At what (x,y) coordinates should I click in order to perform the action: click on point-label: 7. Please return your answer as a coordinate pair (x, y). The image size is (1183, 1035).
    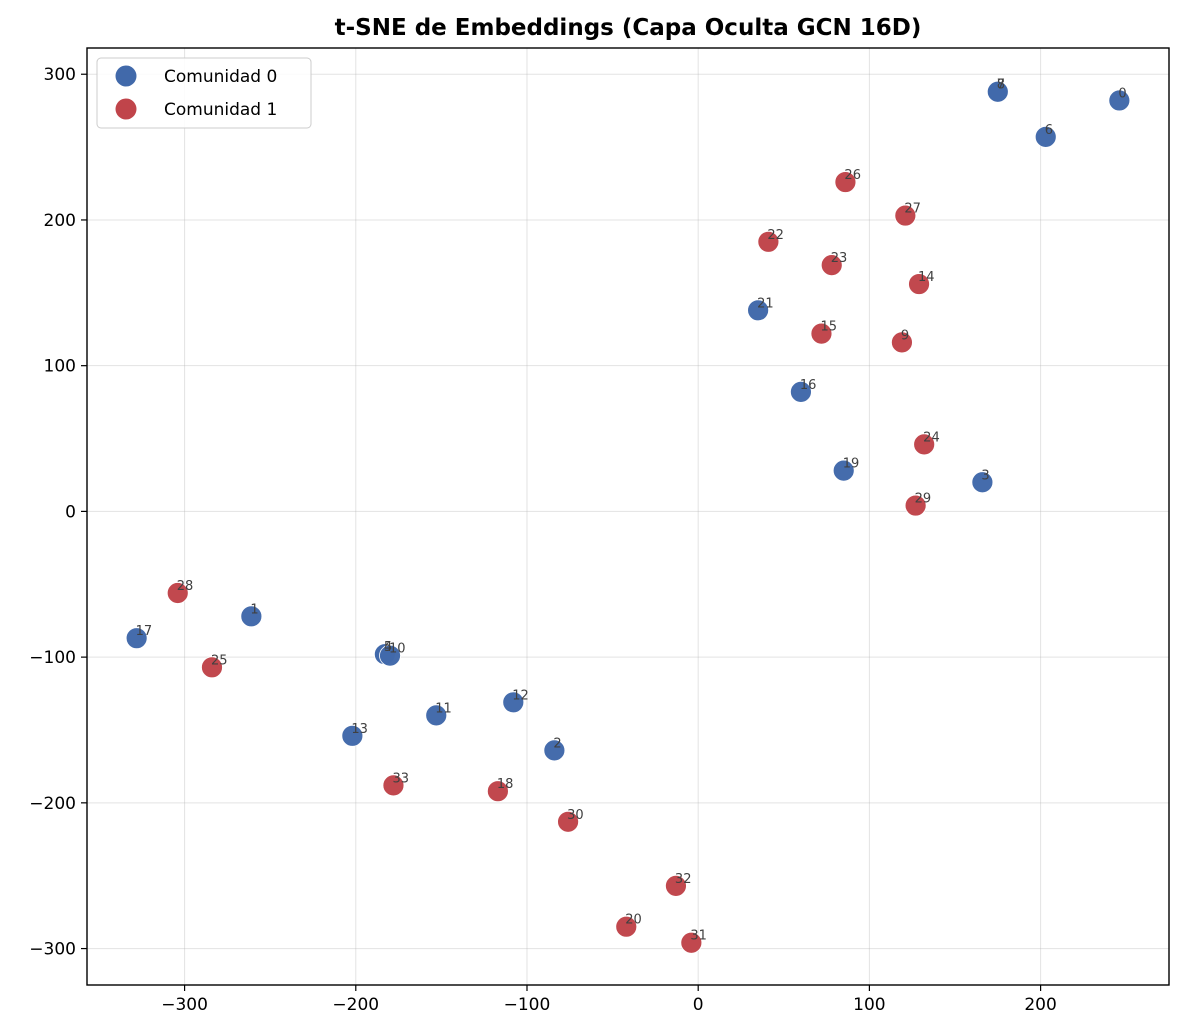
    Looking at the image, I should click on (1001, 85).